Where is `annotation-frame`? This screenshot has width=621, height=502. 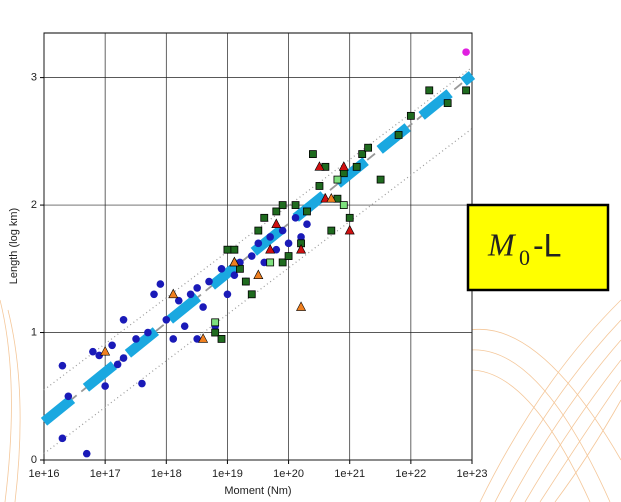
annotation-frame is located at coordinates (538, 247).